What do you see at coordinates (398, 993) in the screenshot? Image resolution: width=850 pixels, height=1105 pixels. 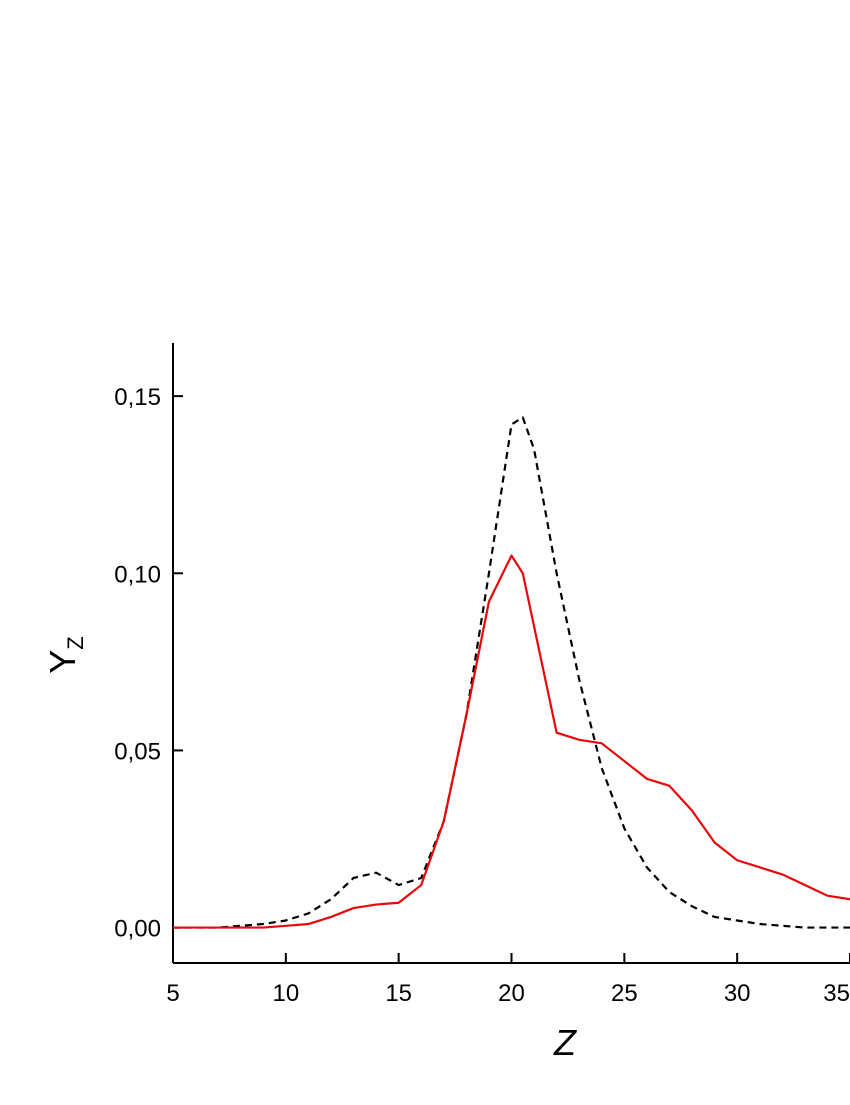 I see `x-tick-label: 15` at bounding box center [398, 993].